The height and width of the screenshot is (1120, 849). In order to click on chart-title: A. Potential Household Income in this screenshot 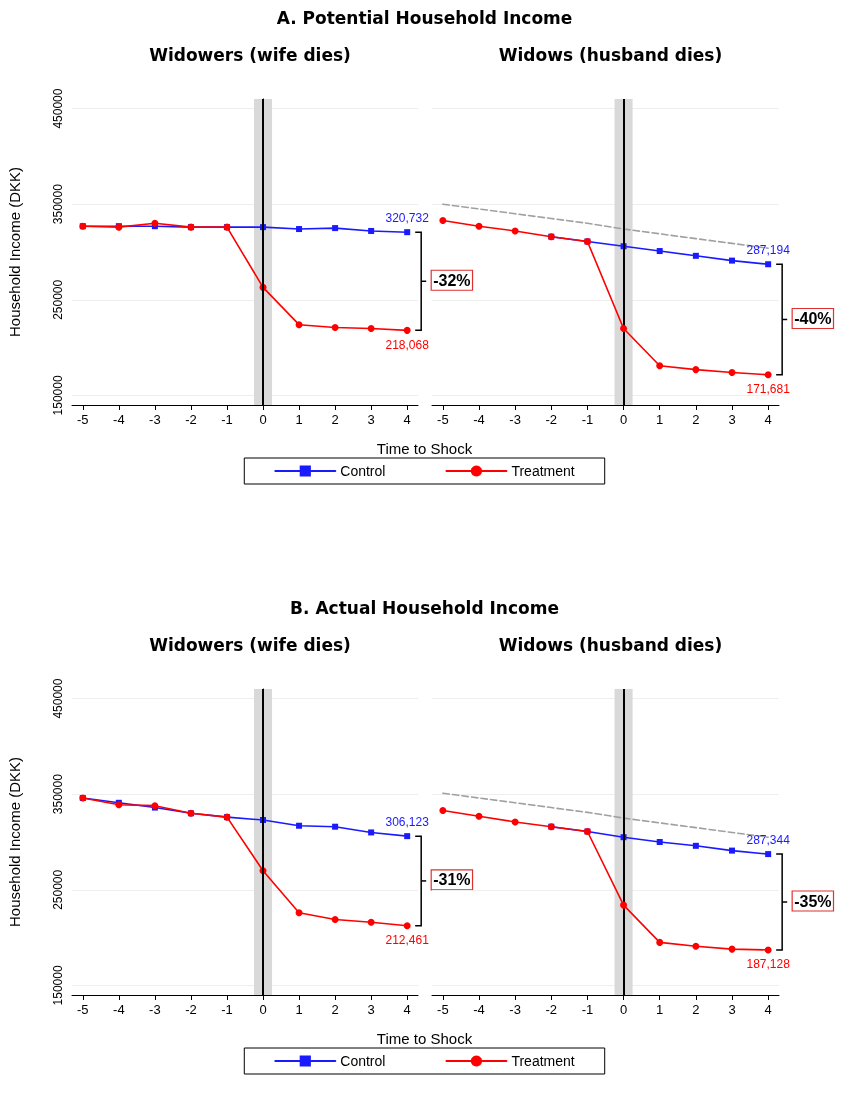, I will do `click(424, 17)`.